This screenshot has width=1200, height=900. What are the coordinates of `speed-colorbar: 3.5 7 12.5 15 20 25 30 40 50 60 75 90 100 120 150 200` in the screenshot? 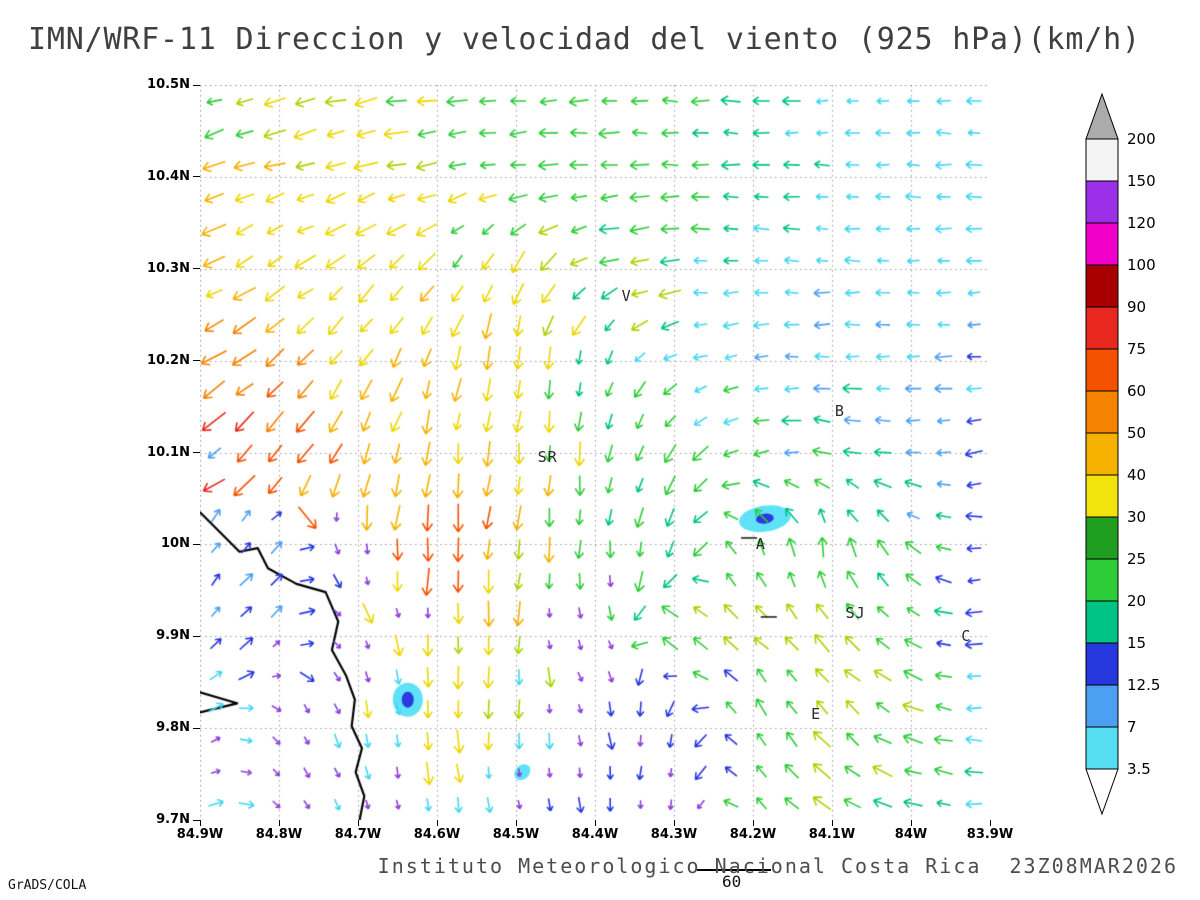 It's located at (1135, 457).